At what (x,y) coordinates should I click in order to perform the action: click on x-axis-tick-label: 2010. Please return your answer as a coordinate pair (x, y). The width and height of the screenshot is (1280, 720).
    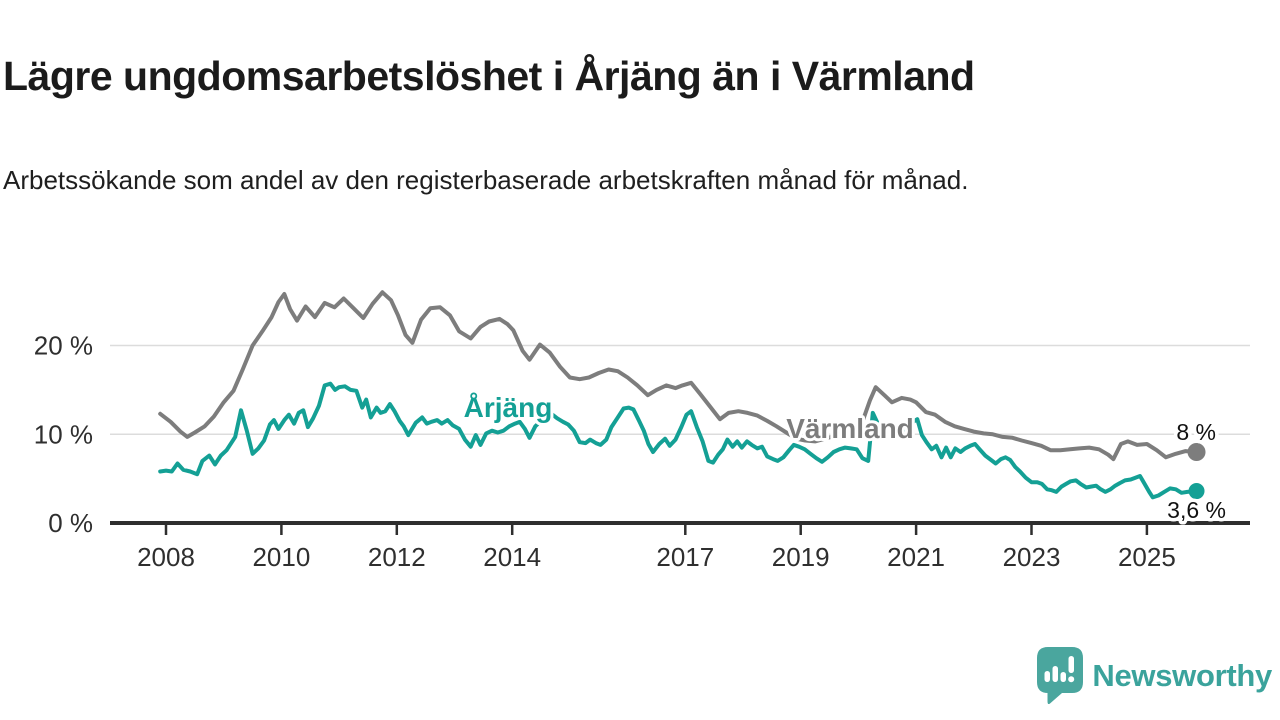
    Looking at the image, I should click on (281, 557).